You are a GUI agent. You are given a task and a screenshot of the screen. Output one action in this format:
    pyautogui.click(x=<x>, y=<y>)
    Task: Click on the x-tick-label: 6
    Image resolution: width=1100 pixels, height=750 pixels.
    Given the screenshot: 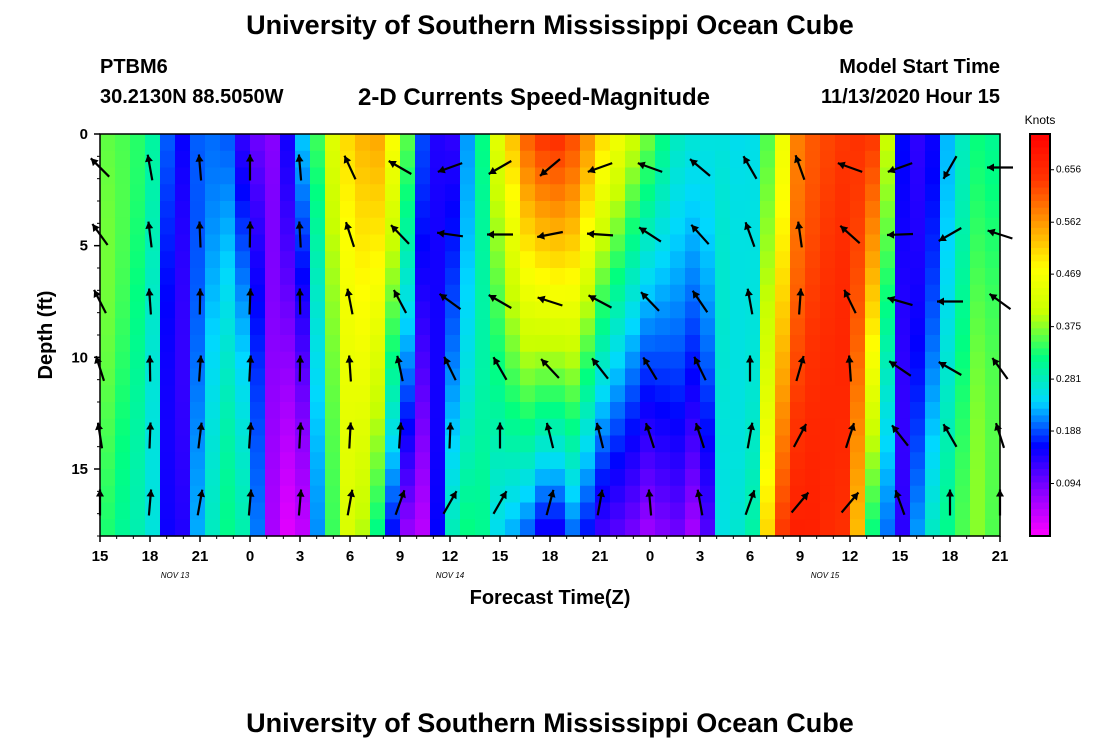 What is the action you would take?
    pyautogui.click(x=350, y=556)
    